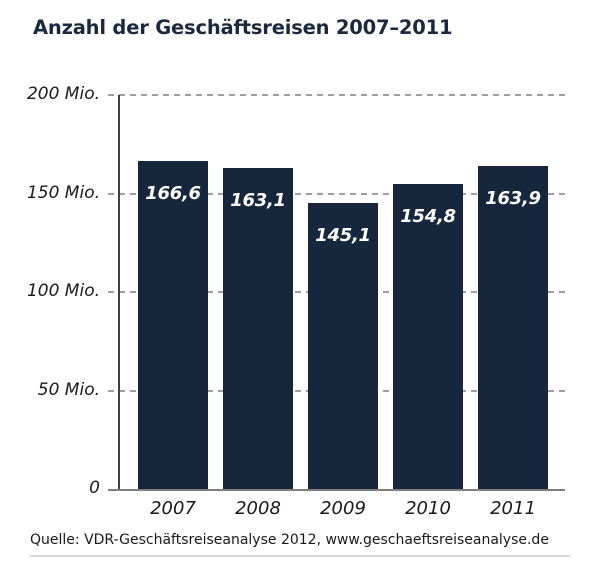 Image resolution: width=600 pixels, height=564 pixels. I want to click on x-tick-label-2008: 2008, so click(258, 508).